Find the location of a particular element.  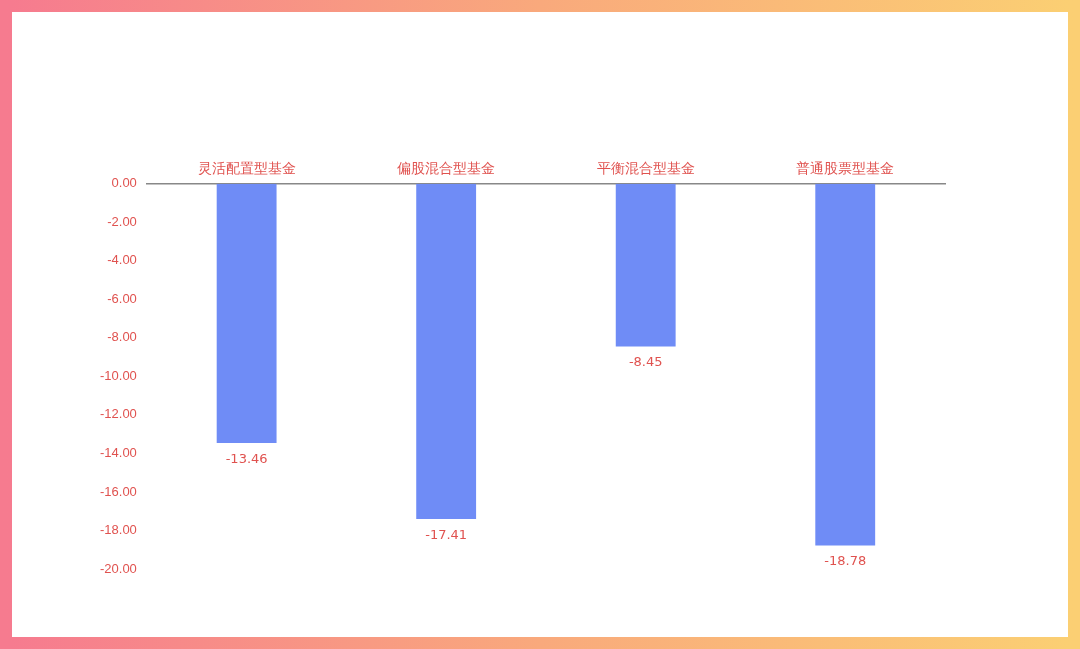

data-label: -17.41 is located at coordinates (446, 534).